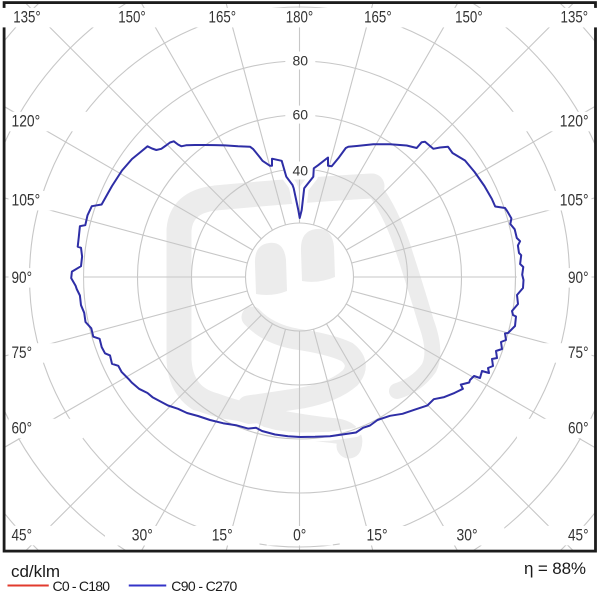 This screenshot has height=605, width=600. Describe the element at coordinates (301, 115) in the screenshot. I see `svg-text: 60` at that location.